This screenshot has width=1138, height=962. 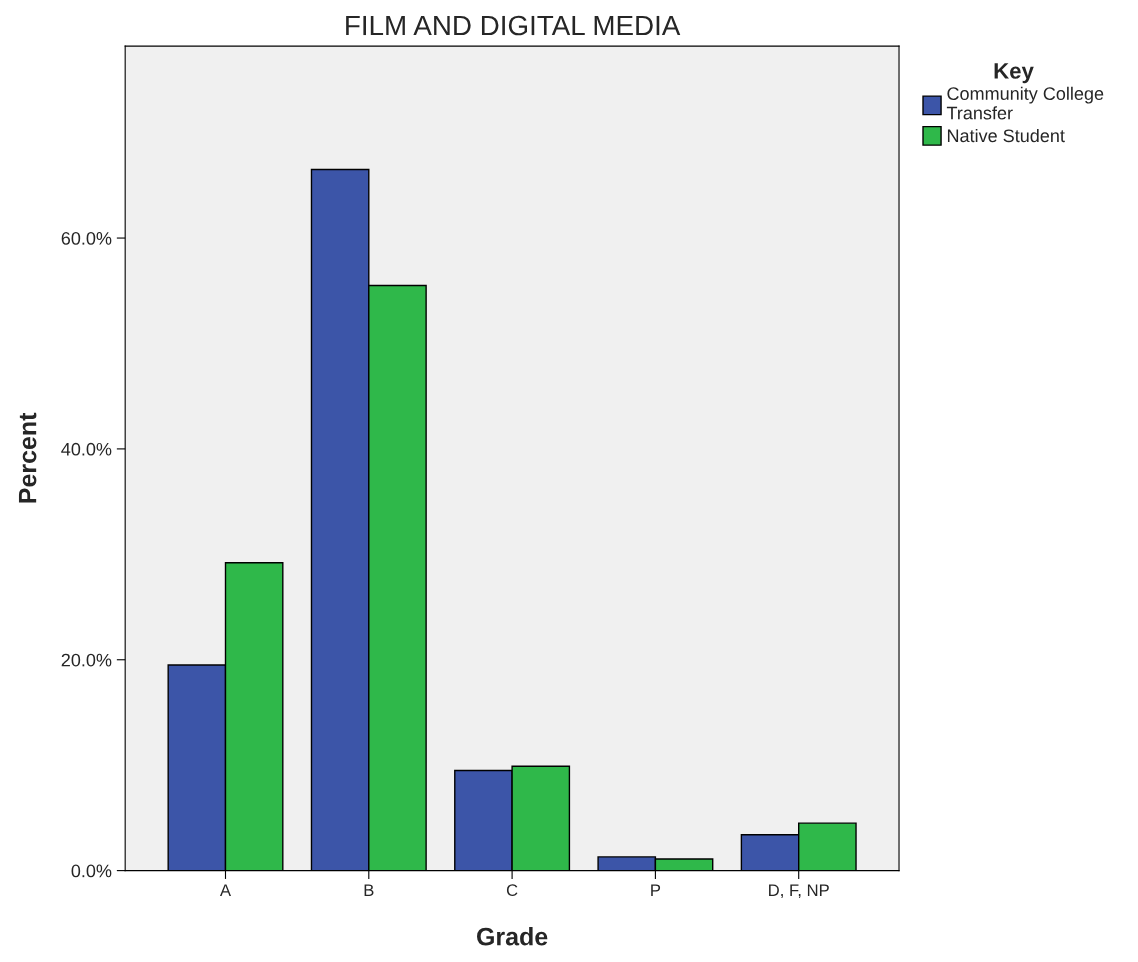 I want to click on y-tick-label: 0.0%, so click(x=91, y=871).